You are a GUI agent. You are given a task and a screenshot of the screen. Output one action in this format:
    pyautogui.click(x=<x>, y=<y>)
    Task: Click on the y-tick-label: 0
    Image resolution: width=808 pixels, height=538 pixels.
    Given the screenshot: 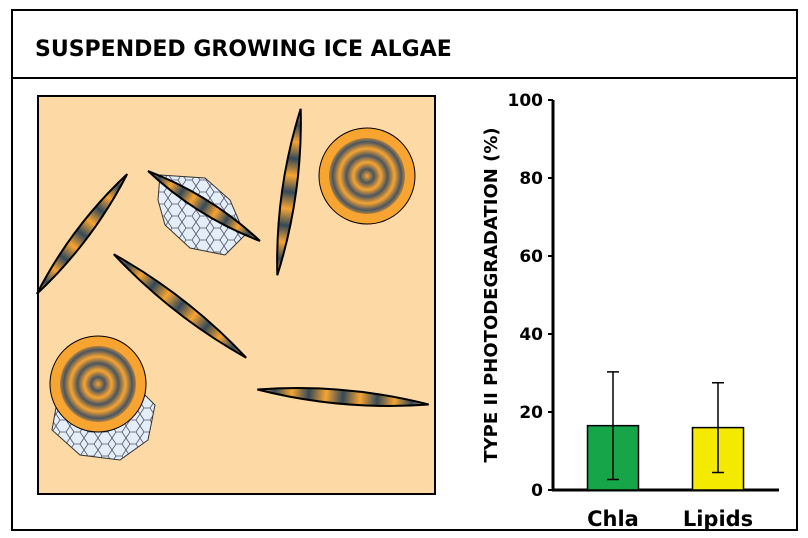 What is the action you would take?
    pyautogui.click(x=537, y=491)
    